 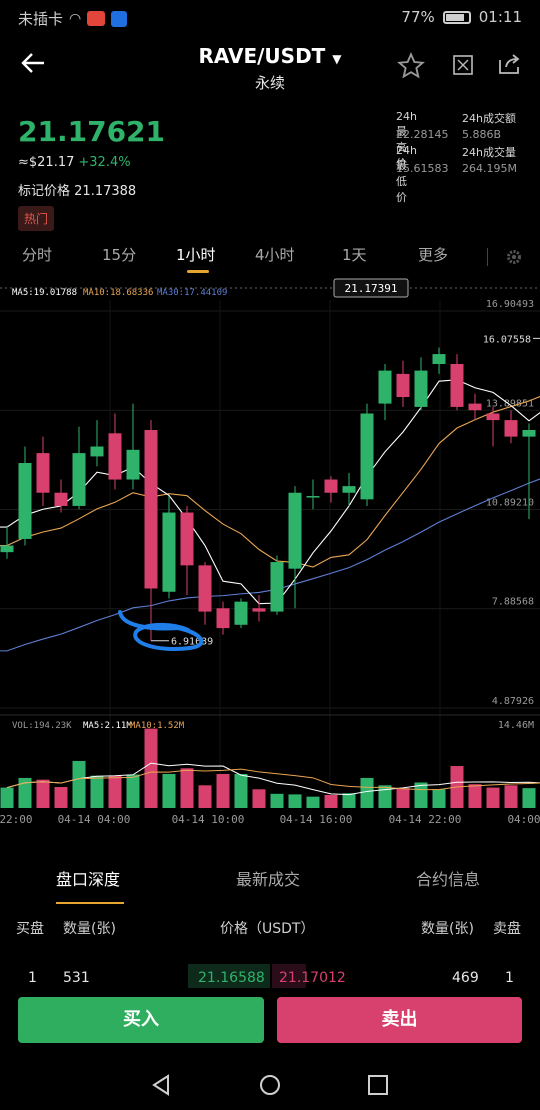 I want to click on approx-usd-line: ≈$21.17 +32.4%, so click(x=74, y=162).